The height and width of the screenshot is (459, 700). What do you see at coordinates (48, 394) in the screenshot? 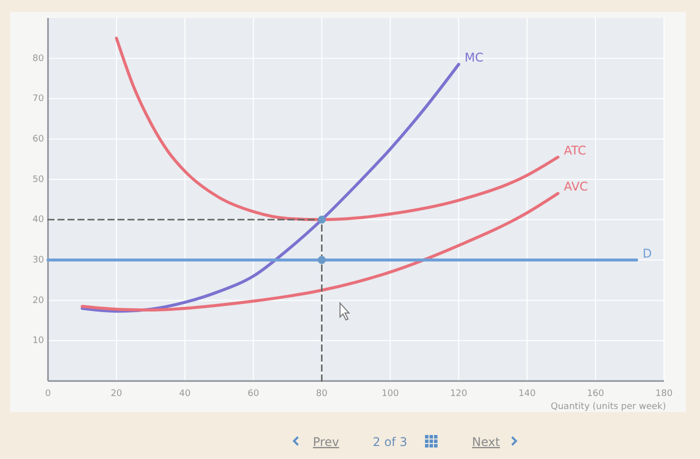
I see `x-tick-label: 0` at bounding box center [48, 394].